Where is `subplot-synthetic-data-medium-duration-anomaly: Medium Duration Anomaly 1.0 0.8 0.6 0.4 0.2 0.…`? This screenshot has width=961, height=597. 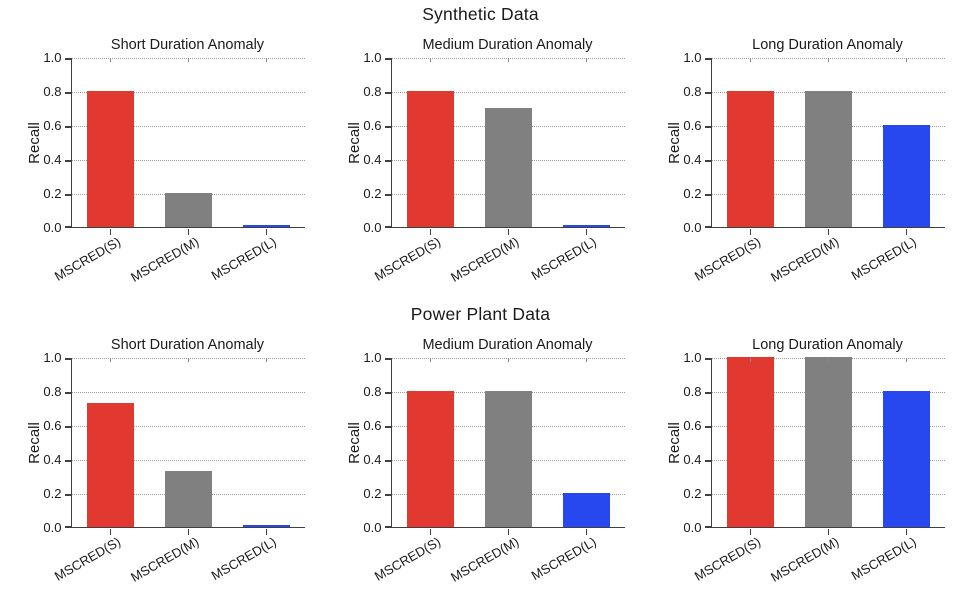
subplot-synthetic-data-medium-duration-anomaly: Medium Duration Anomaly 1.0 0.8 0.6 0.4 0.2 0.… is located at coordinates (481, 161).